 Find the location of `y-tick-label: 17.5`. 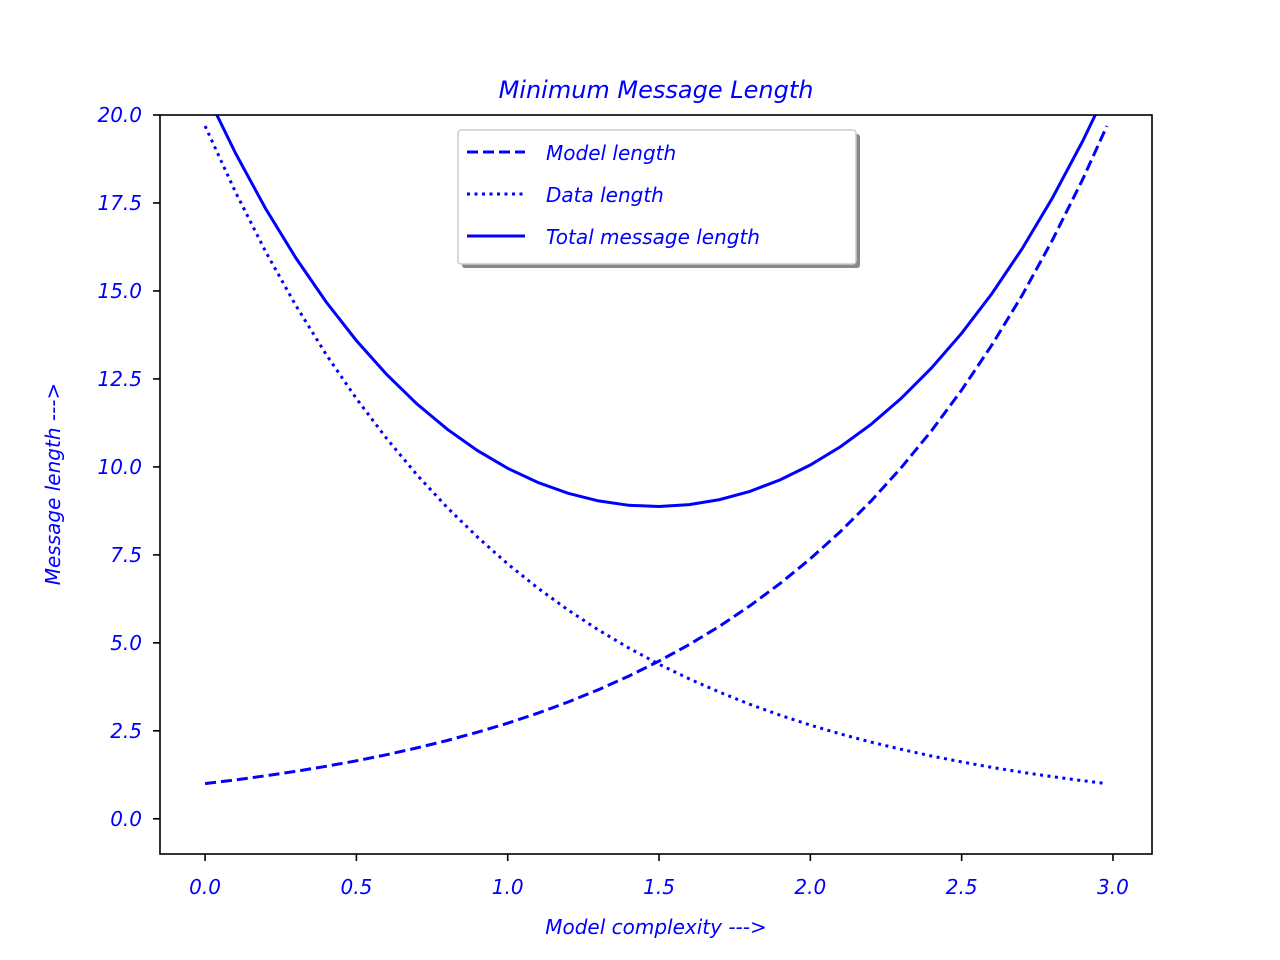

y-tick-label: 17.5 is located at coordinates (119, 203).